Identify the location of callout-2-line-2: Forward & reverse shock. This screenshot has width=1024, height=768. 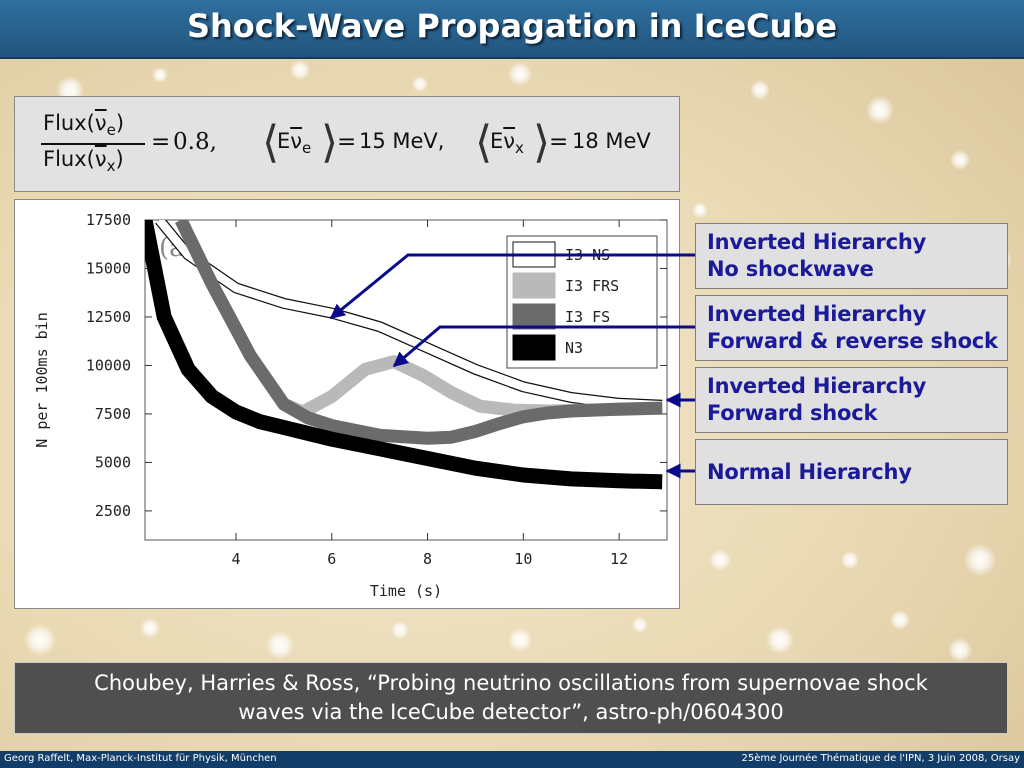
(852, 341).